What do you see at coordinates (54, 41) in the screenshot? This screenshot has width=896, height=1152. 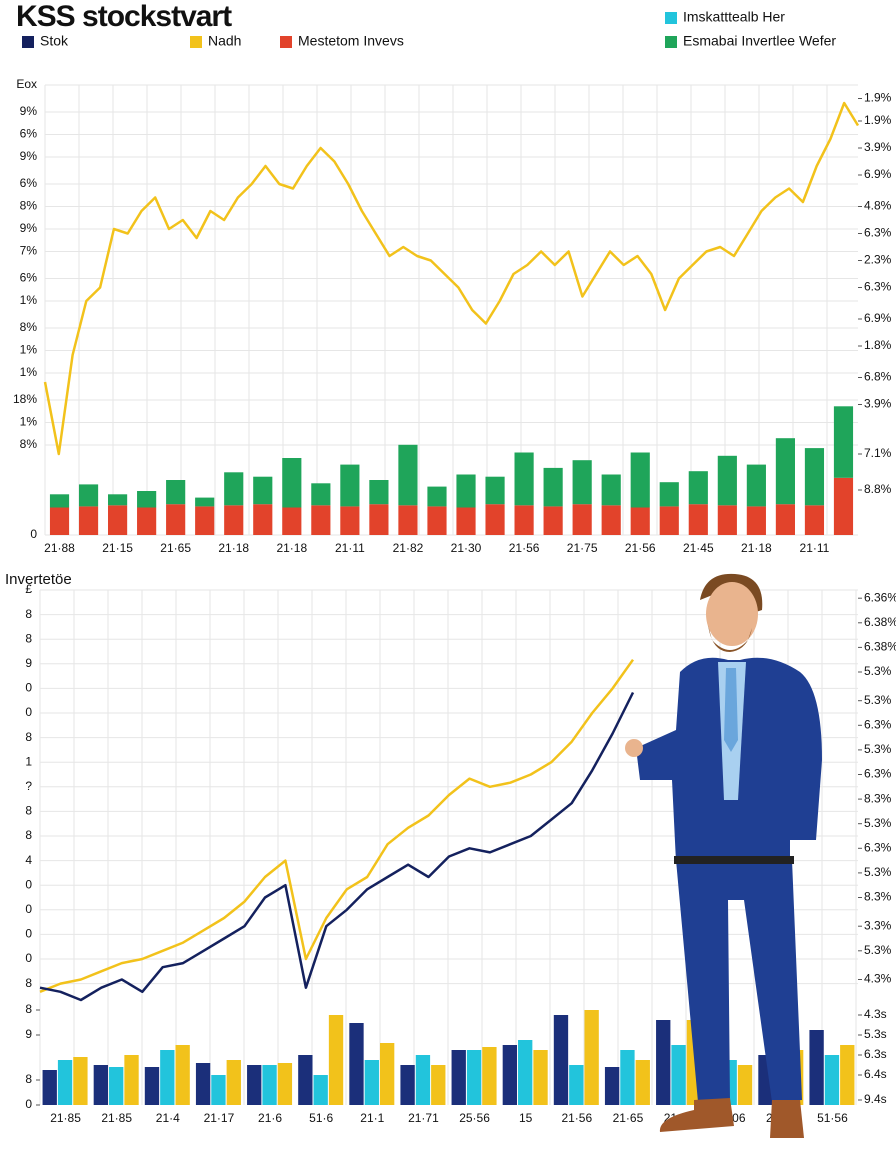 I see `legend-label: Stok` at bounding box center [54, 41].